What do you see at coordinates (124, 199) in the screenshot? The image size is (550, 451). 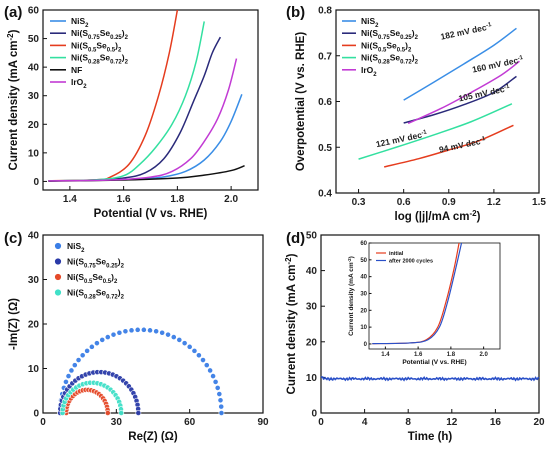 I see `x-tick-label: 1.6` at bounding box center [124, 199].